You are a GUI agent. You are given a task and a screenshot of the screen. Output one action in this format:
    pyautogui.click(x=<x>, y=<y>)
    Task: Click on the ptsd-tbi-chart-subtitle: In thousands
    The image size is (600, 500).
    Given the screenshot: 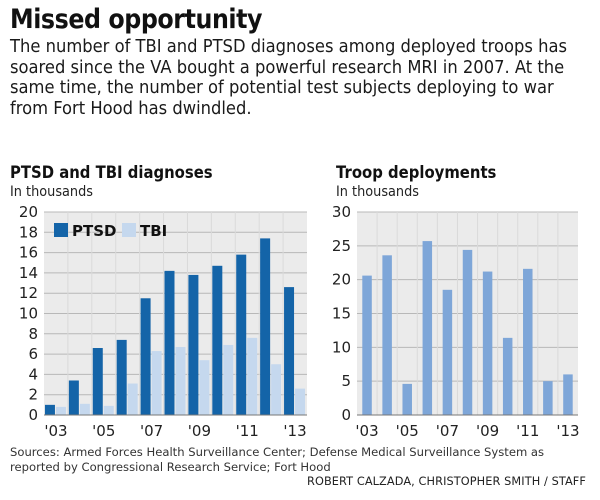 What is the action you would take?
    pyautogui.click(x=51, y=192)
    